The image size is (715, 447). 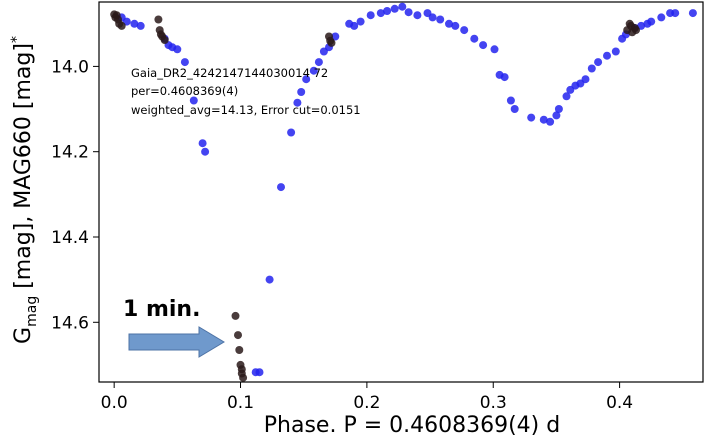 What do you see at coordinates (70, 238) in the screenshot?
I see `y-tick-label: 14.4` at bounding box center [70, 238].